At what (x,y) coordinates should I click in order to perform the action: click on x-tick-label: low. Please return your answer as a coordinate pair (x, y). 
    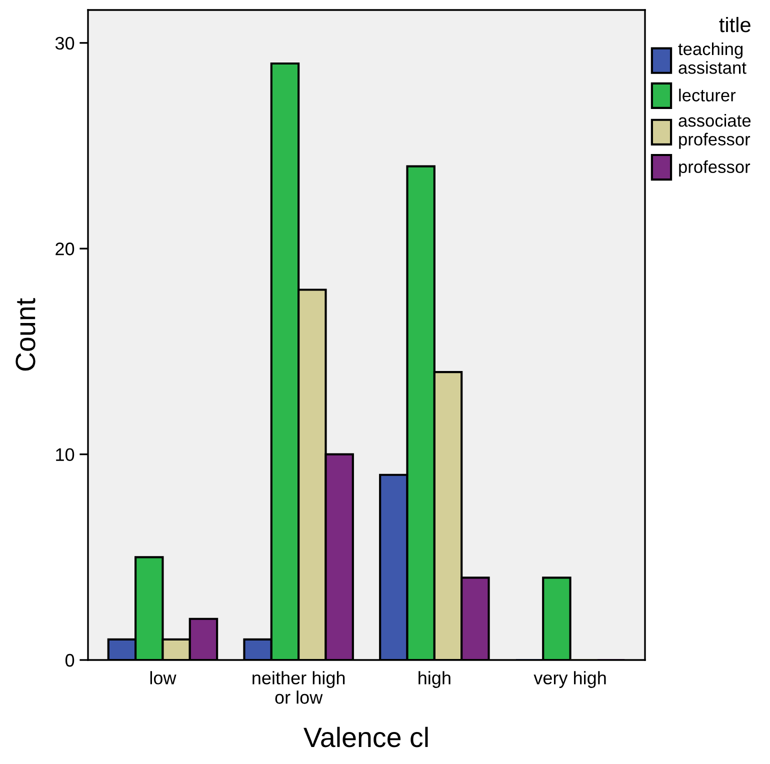
    Looking at the image, I should click on (163, 677).